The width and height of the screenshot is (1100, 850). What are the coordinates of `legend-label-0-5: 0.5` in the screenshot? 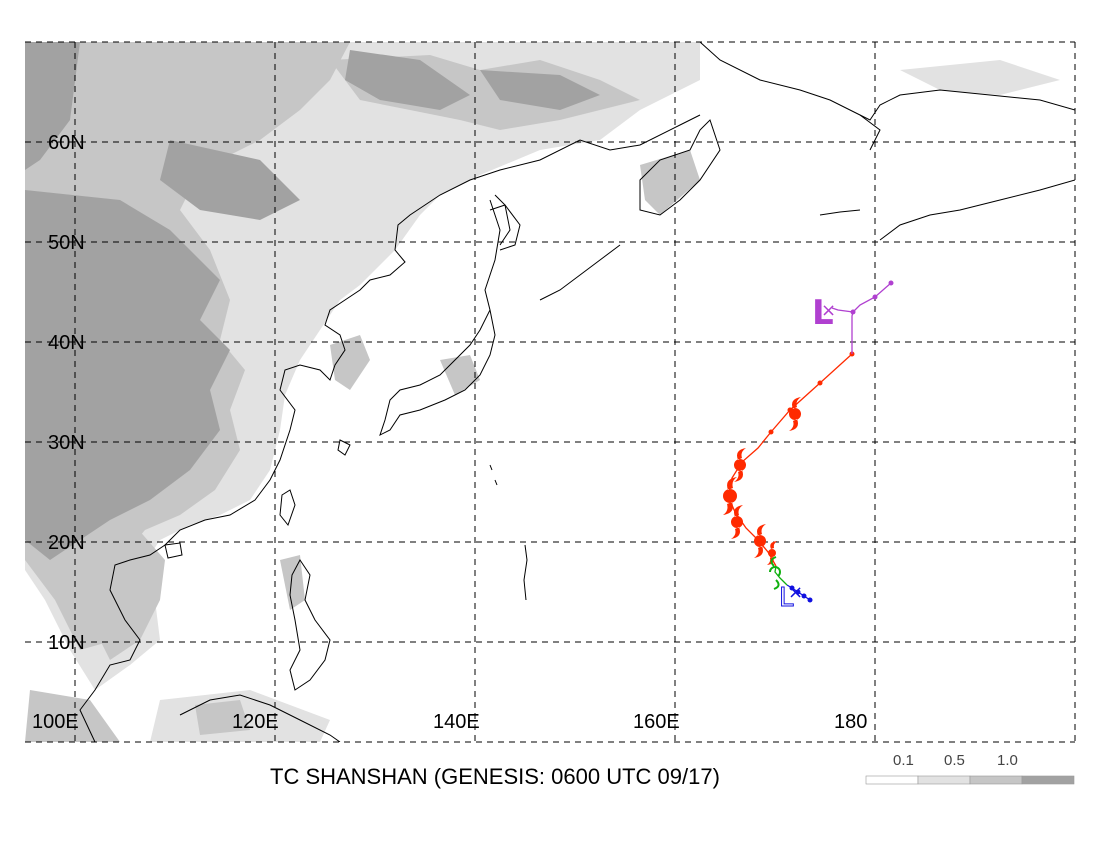 It's located at (954, 760).